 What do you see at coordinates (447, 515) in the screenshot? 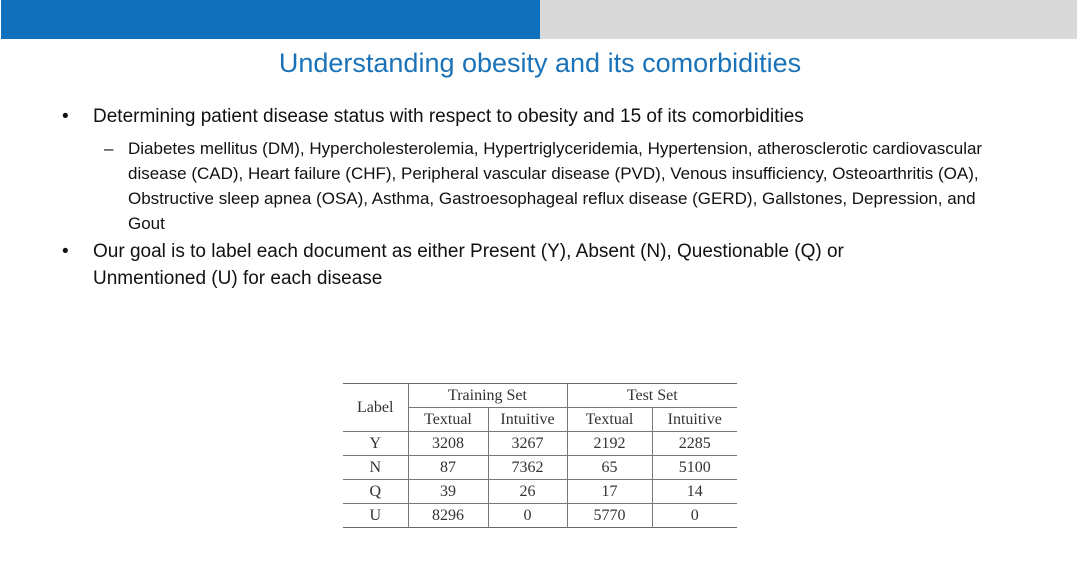
I see `cell: 8296` at bounding box center [447, 515].